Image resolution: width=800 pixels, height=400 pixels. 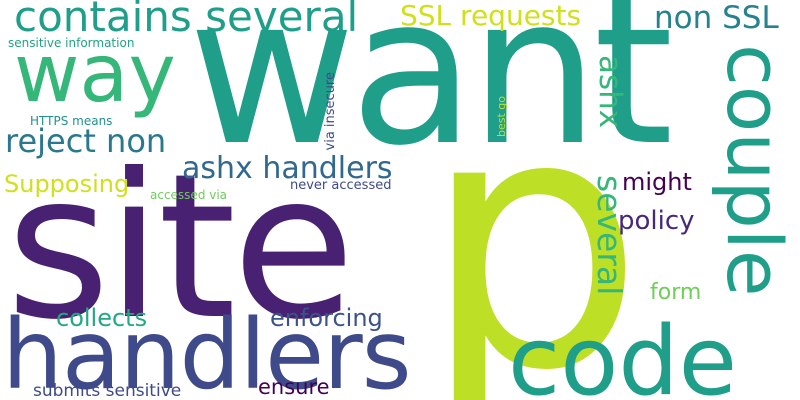 What do you see at coordinates (754, 170) in the screenshot?
I see `word-couple: couple` at bounding box center [754, 170].